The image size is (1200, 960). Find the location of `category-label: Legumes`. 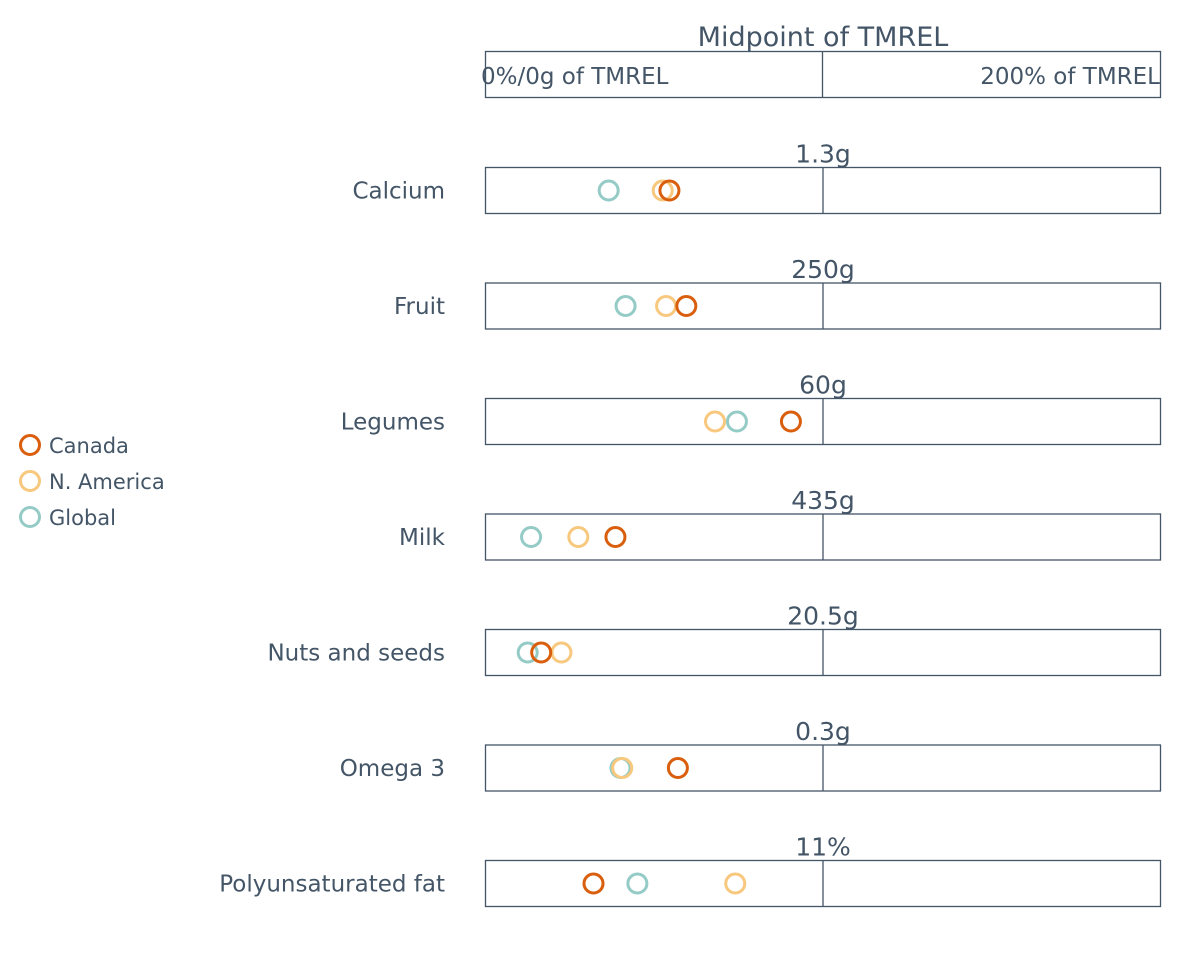

category-label: Legumes is located at coordinates (393, 423).